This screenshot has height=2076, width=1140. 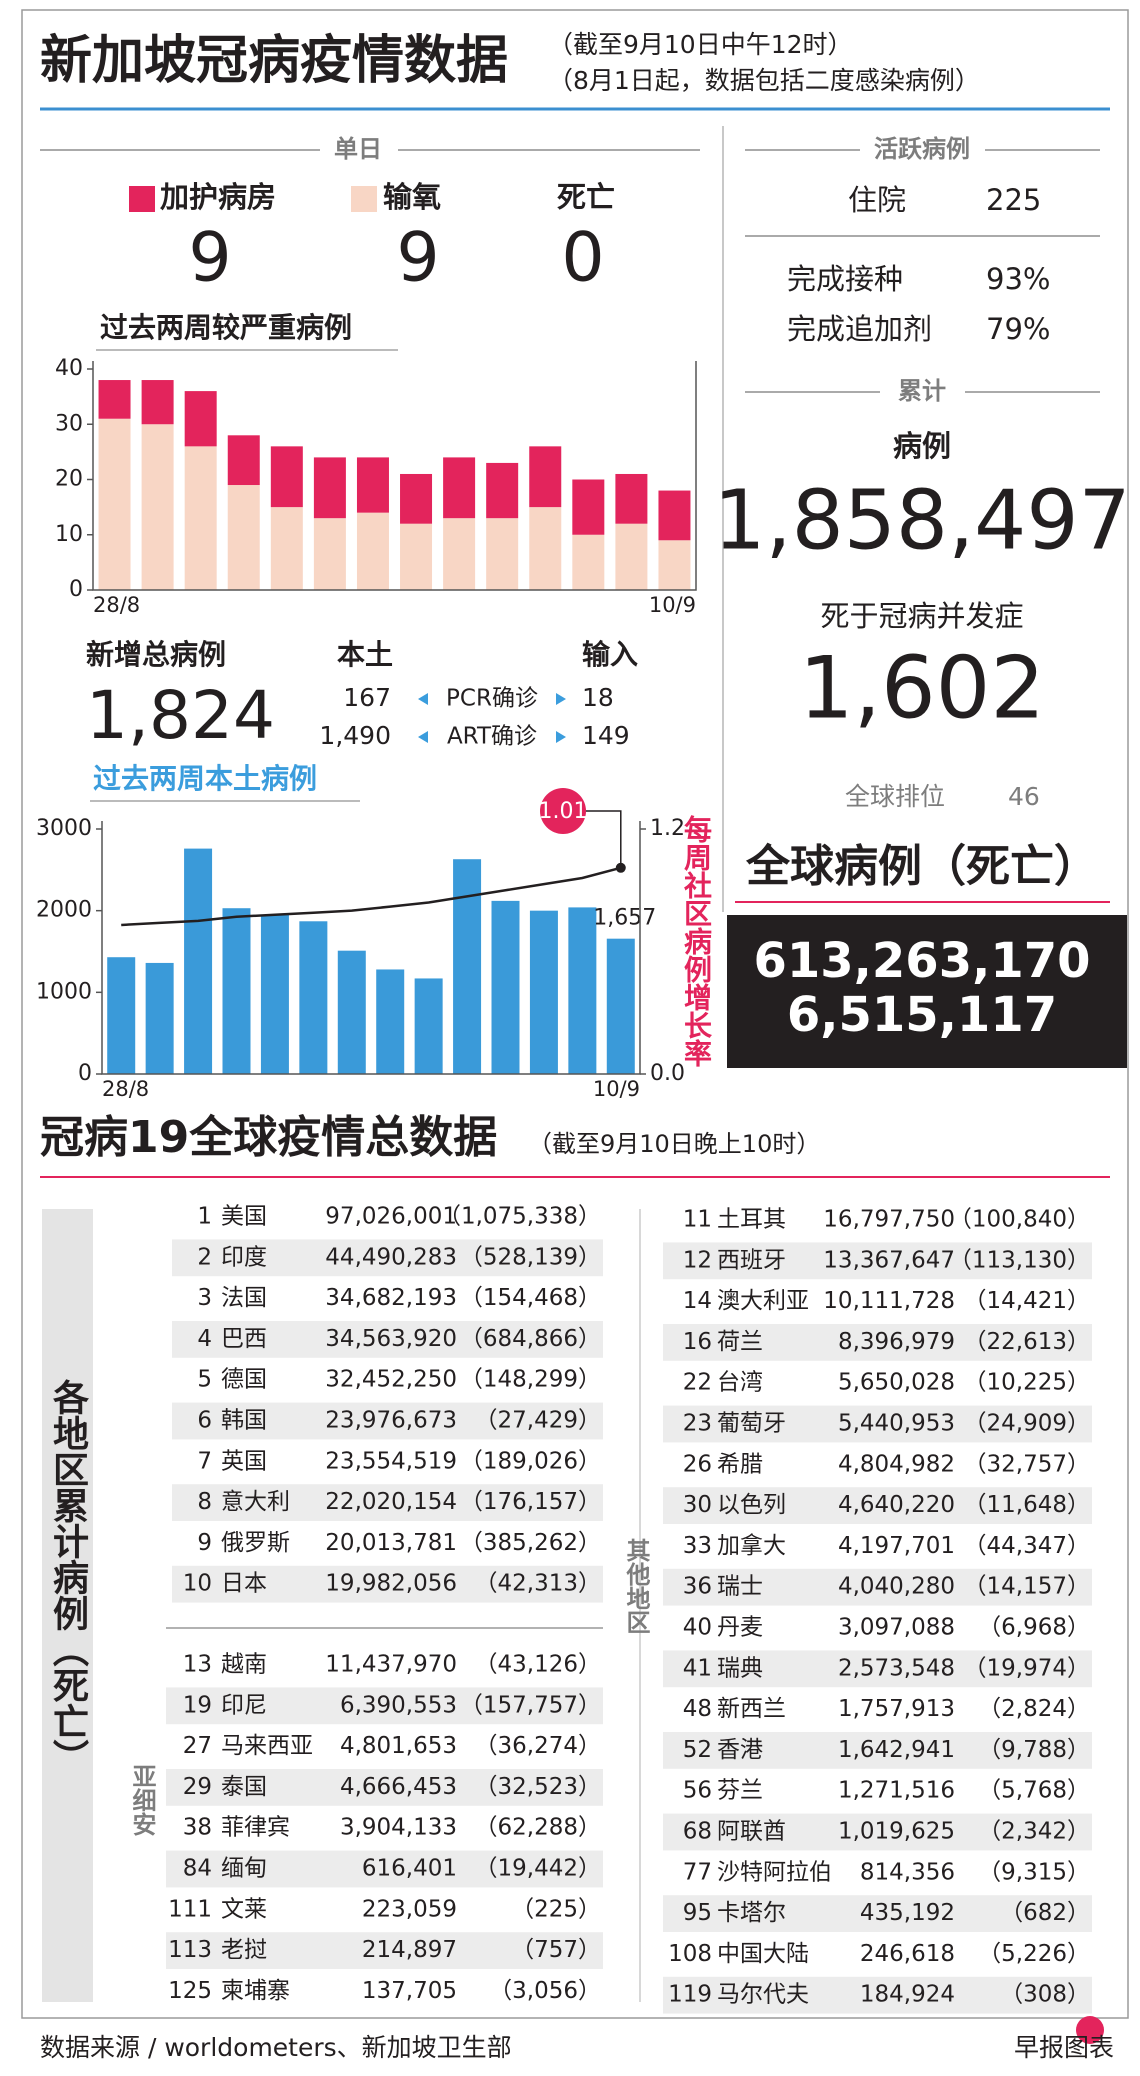 I want to click on rank: 113, so click(x=190, y=1950).